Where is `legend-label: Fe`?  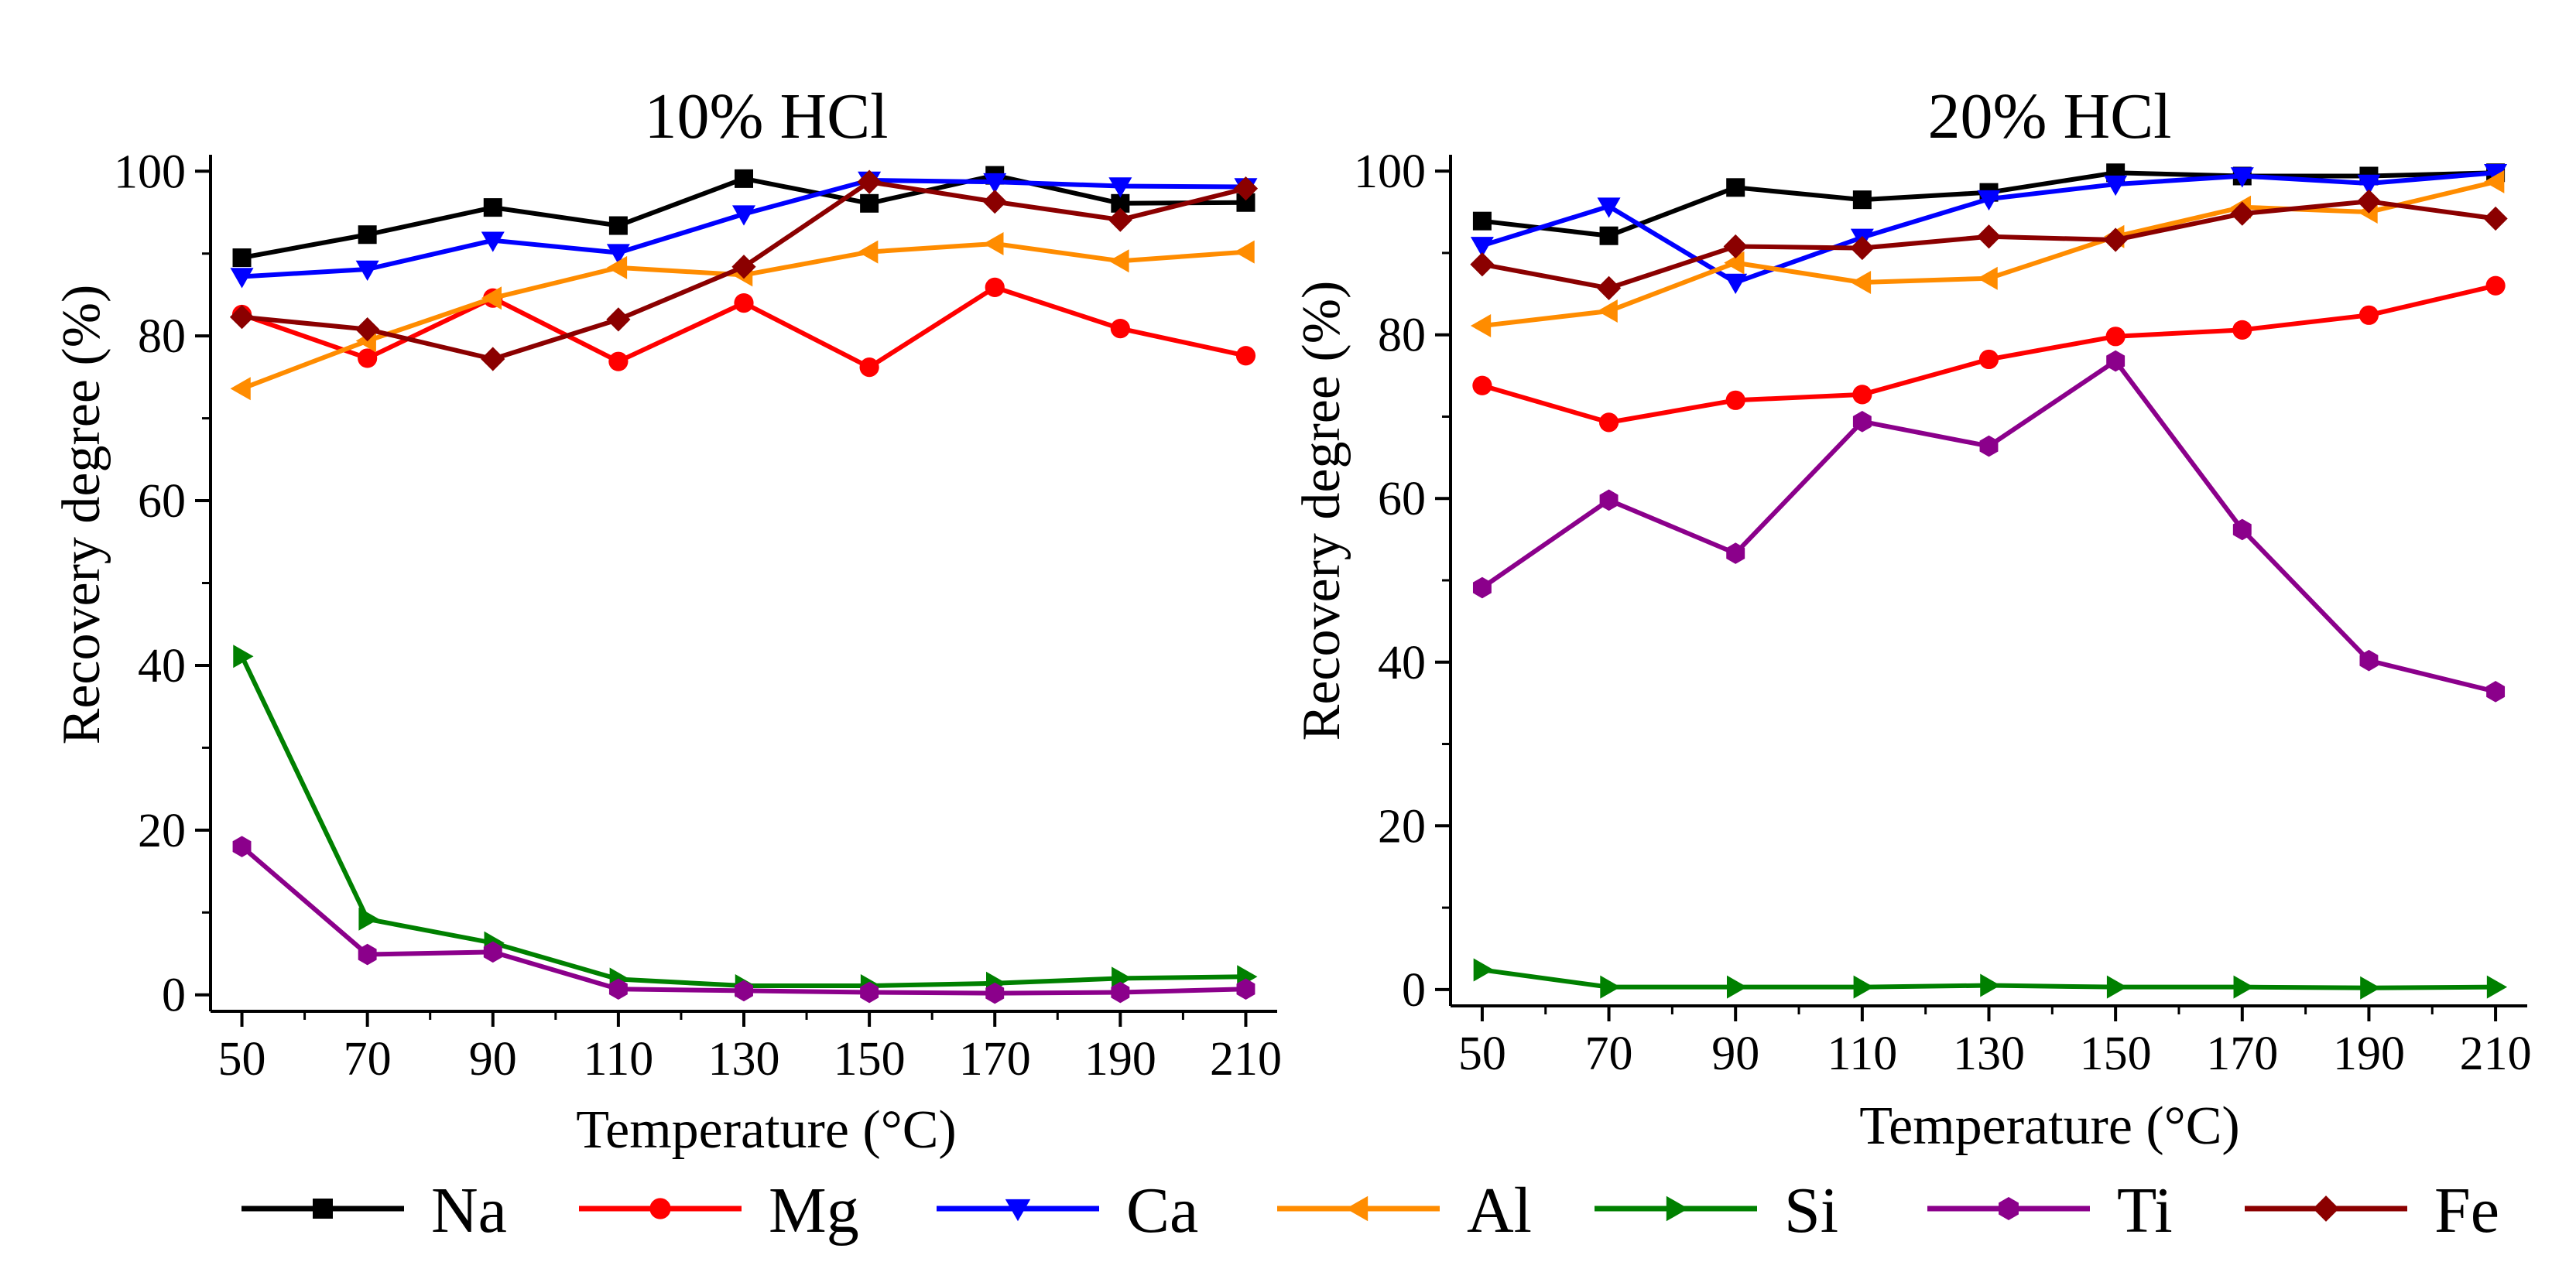
legend-label: Fe is located at coordinates (2466, 1211).